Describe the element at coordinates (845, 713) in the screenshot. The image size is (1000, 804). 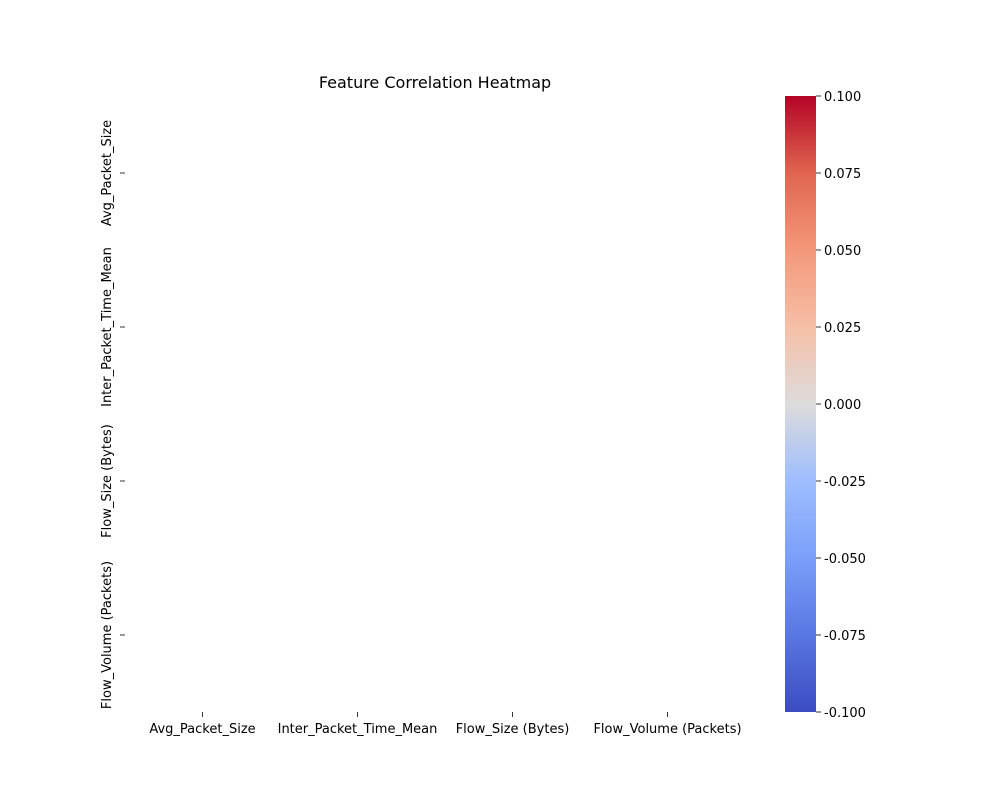
I see `colorbar-tick-label: -0.100` at that location.